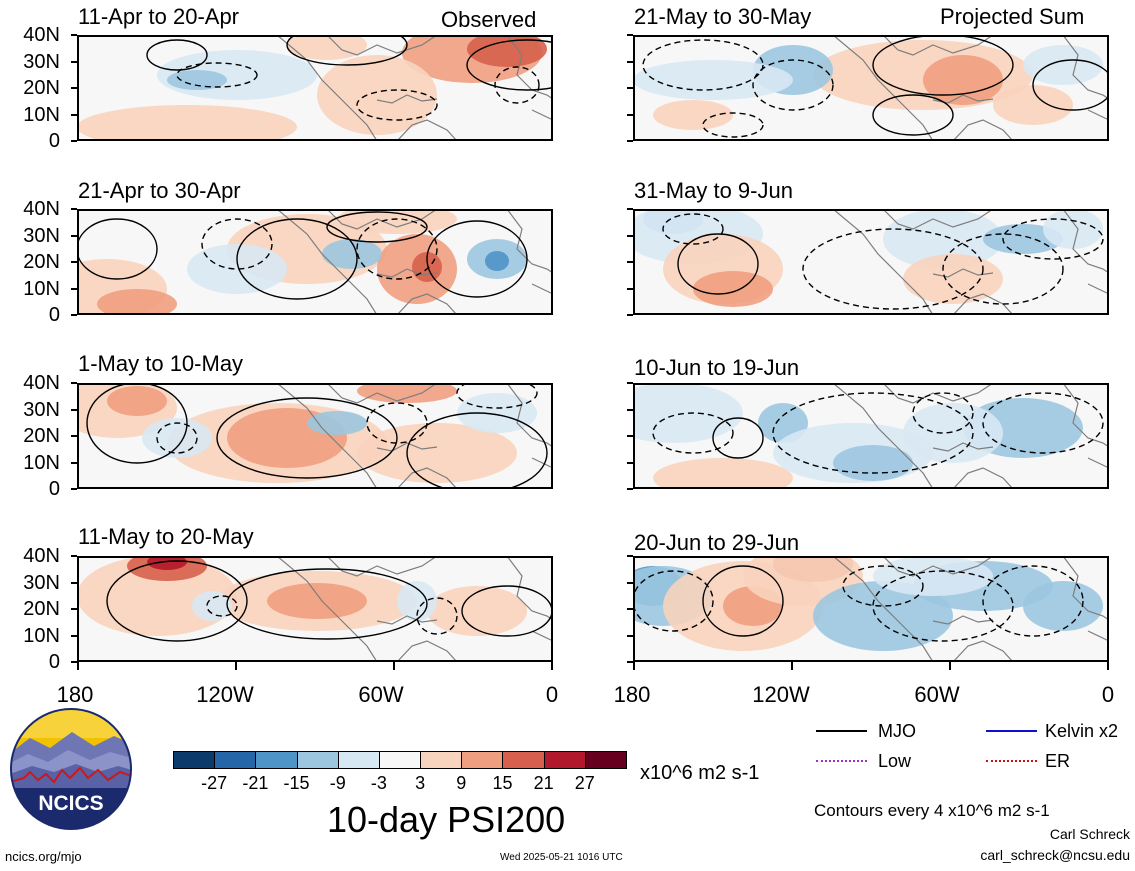 This screenshot has height=871, width=1135. What do you see at coordinates (337, 783) in the screenshot?
I see `colorbar-tick-label: -9` at bounding box center [337, 783].